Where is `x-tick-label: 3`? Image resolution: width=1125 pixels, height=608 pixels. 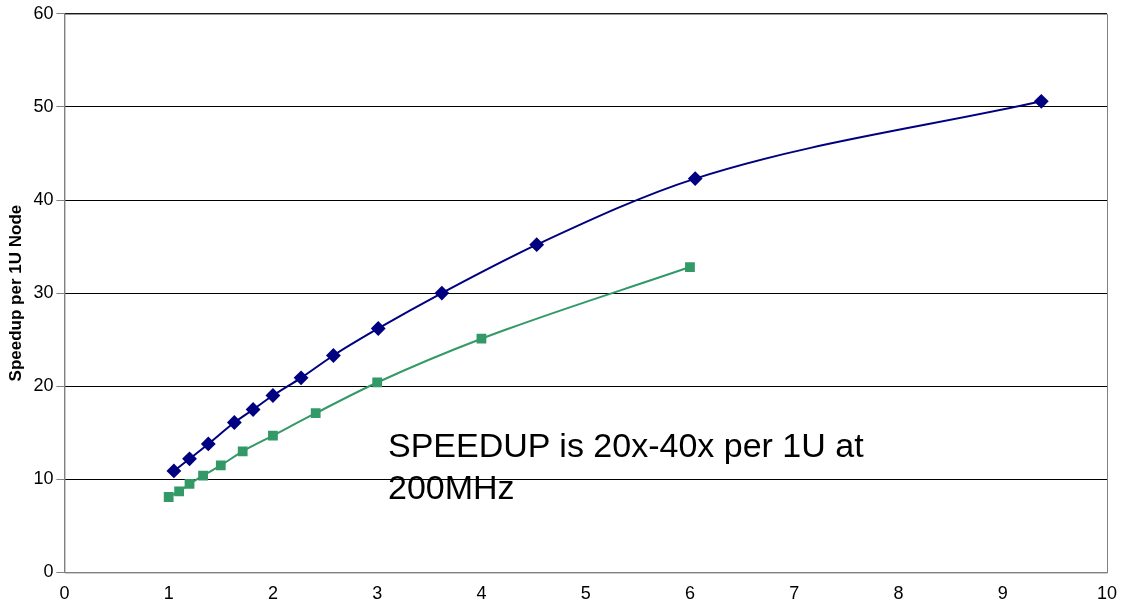
x-tick-label: 3 is located at coordinates (377, 593).